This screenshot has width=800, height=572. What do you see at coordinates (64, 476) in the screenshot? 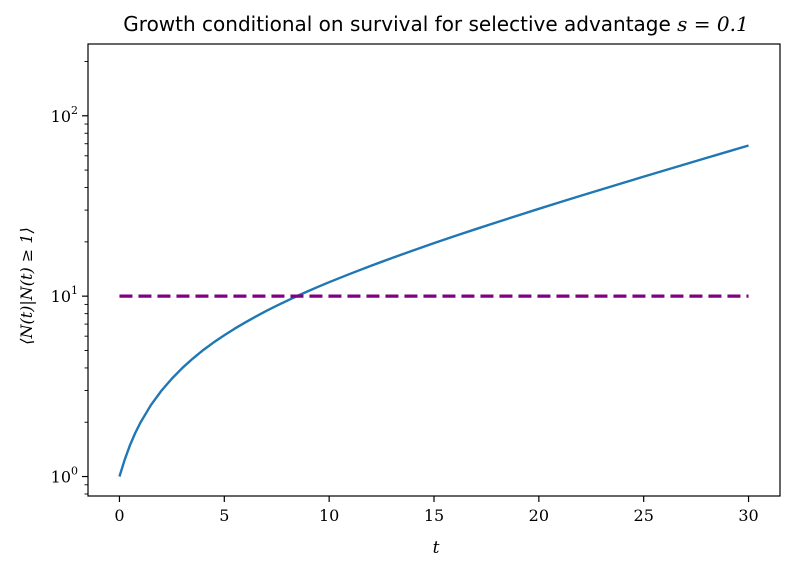
I see `y-tick-label: 10⁰` at bounding box center [64, 476].